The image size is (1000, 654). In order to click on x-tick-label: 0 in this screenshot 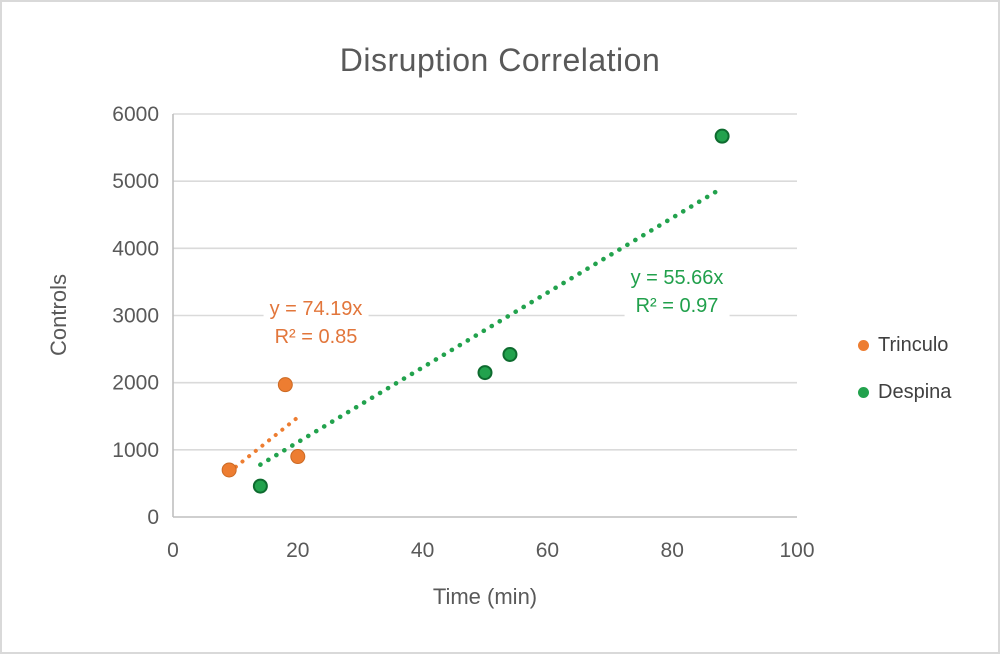, I will do `click(173, 550)`.